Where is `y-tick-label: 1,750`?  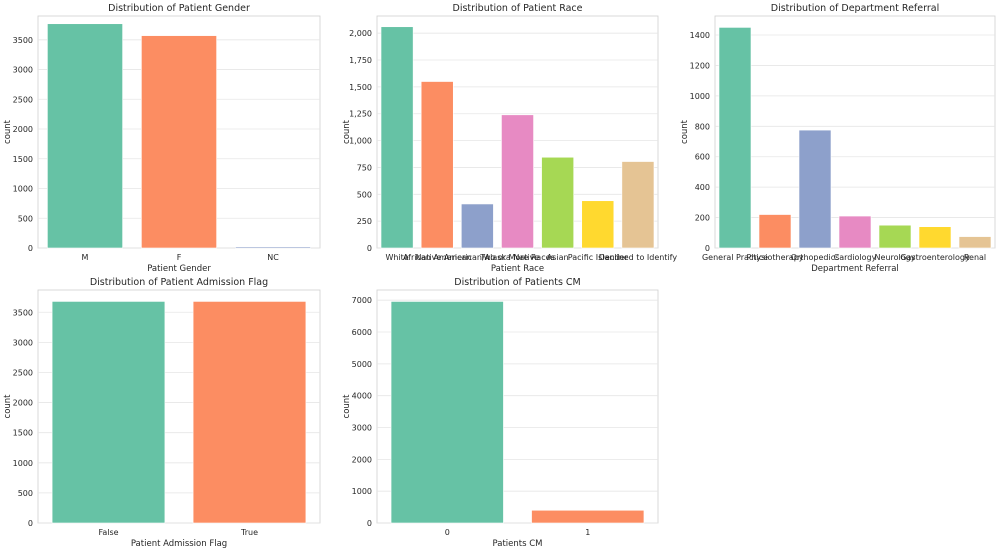 y-tick-label: 1,750 is located at coordinates (360, 60).